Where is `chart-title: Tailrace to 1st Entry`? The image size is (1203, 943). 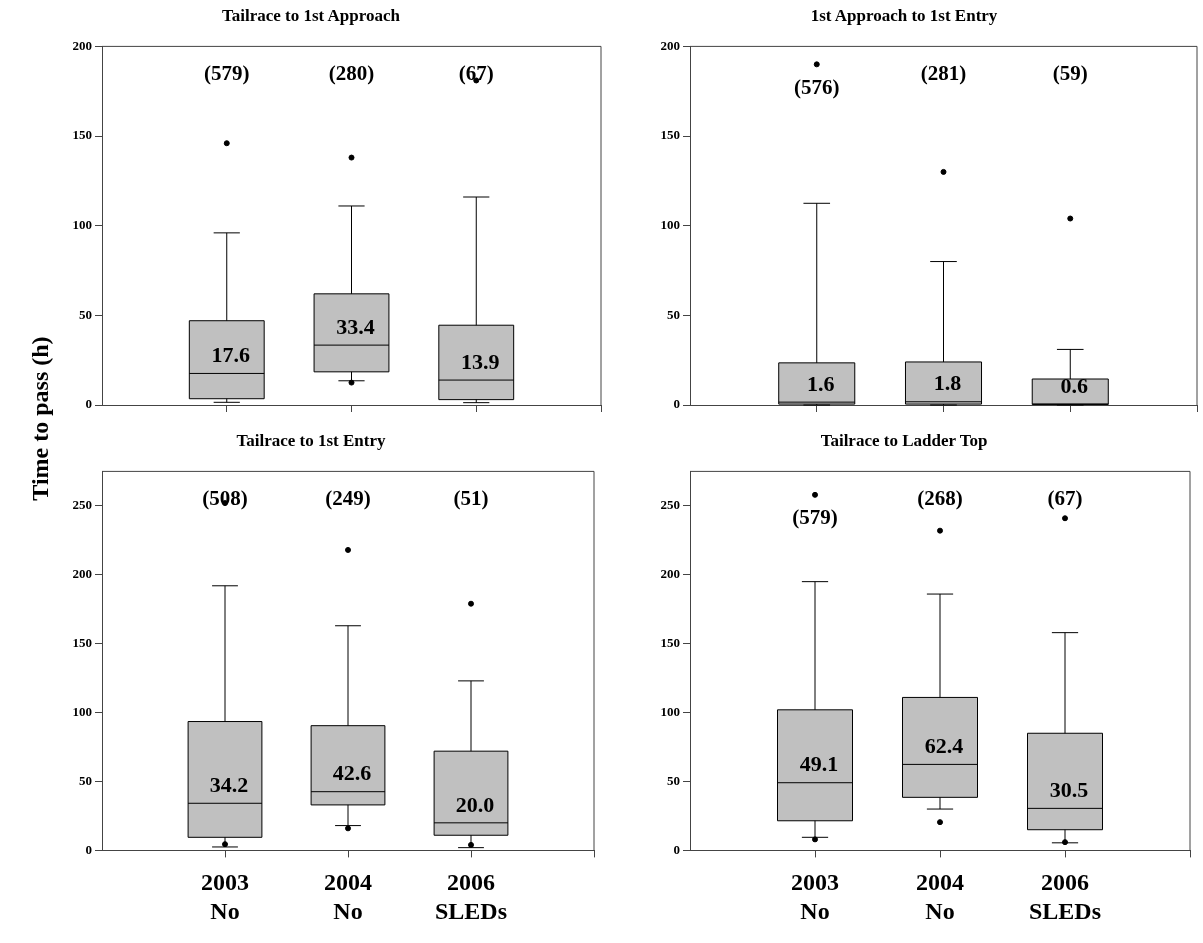 chart-title: Tailrace to 1st Entry is located at coordinates (311, 440).